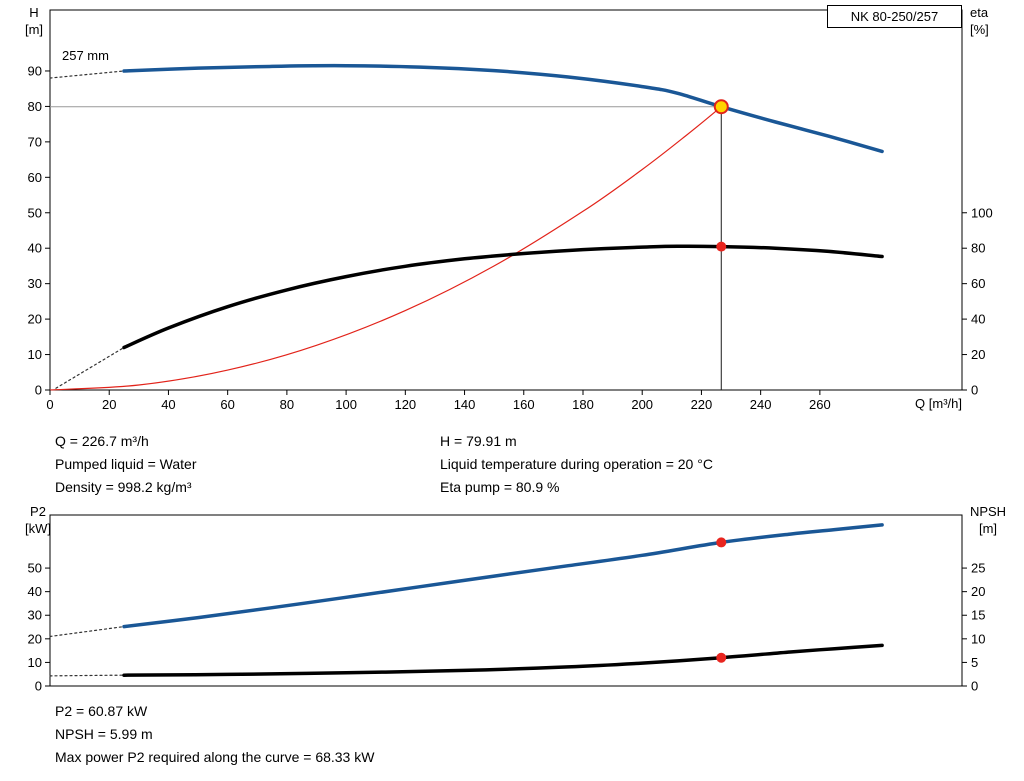  What do you see at coordinates (38, 511) in the screenshot?
I see `p2-axis-symbol: P2` at bounding box center [38, 511].